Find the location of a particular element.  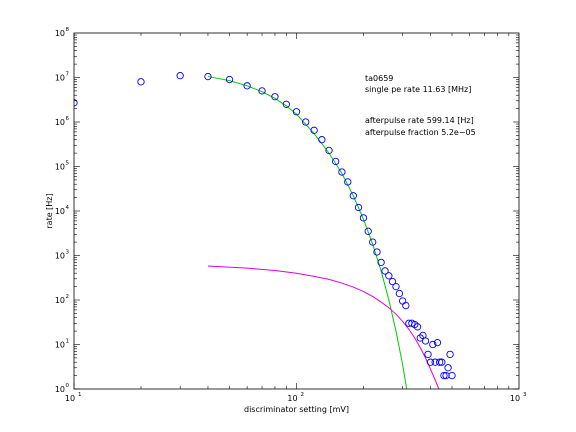

x-tick-exponent: 2 is located at coordinates (303, 395).